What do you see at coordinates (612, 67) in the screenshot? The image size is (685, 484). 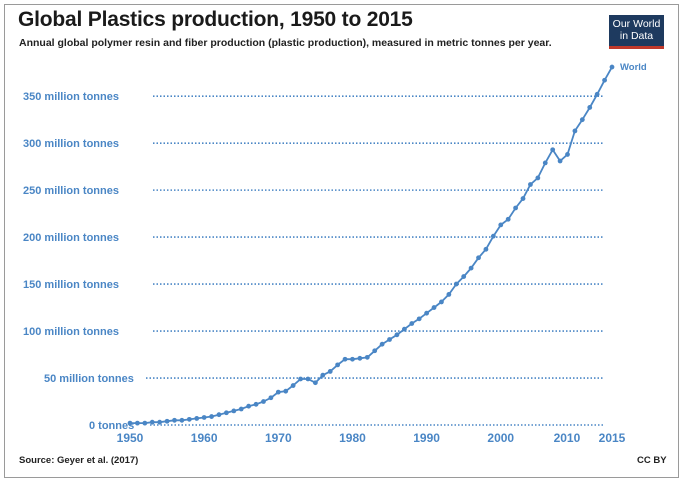 I see `data-point-2015` at bounding box center [612, 67].